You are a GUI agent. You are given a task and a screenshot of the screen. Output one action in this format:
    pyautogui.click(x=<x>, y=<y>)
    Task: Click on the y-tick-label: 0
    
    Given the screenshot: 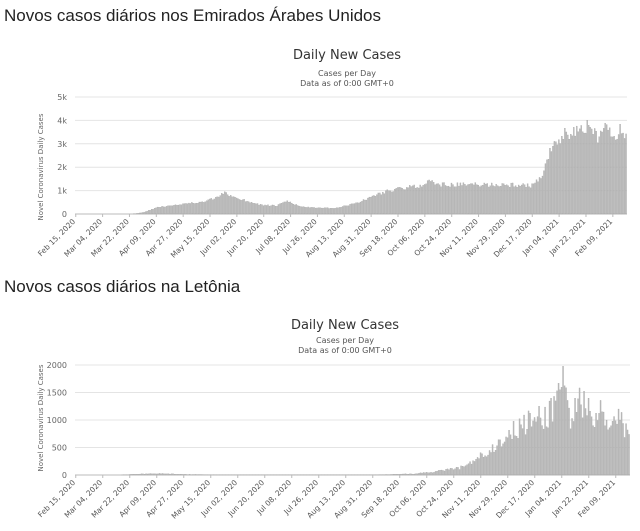 What is the action you would take?
    pyautogui.click(x=64, y=475)
    